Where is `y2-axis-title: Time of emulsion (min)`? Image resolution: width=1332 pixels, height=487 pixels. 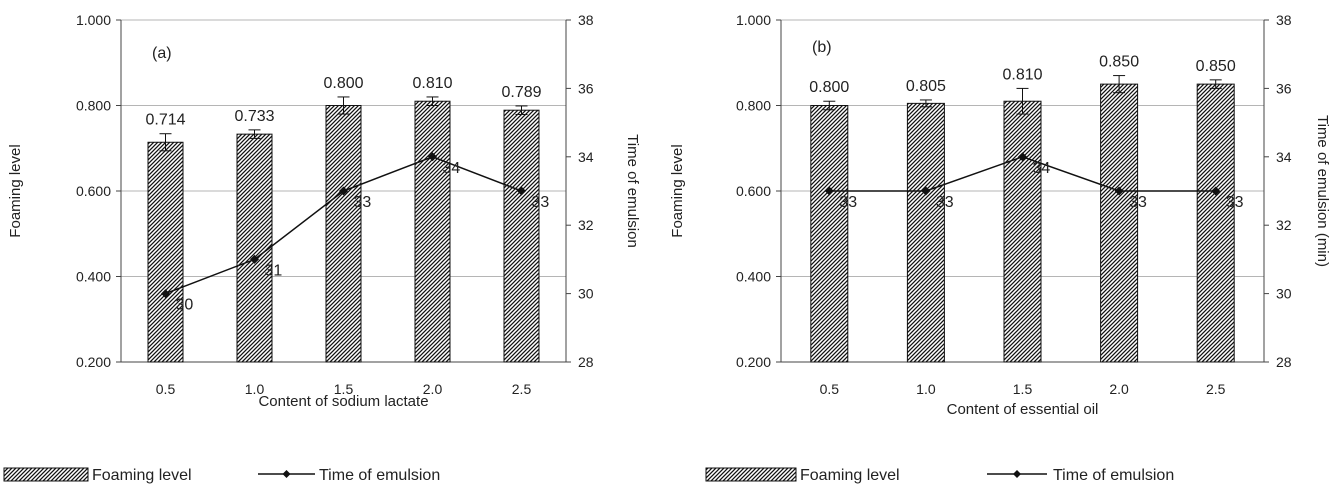
y2-axis-title: Time of emulsion (min) is located at coordinates (1322, 191).